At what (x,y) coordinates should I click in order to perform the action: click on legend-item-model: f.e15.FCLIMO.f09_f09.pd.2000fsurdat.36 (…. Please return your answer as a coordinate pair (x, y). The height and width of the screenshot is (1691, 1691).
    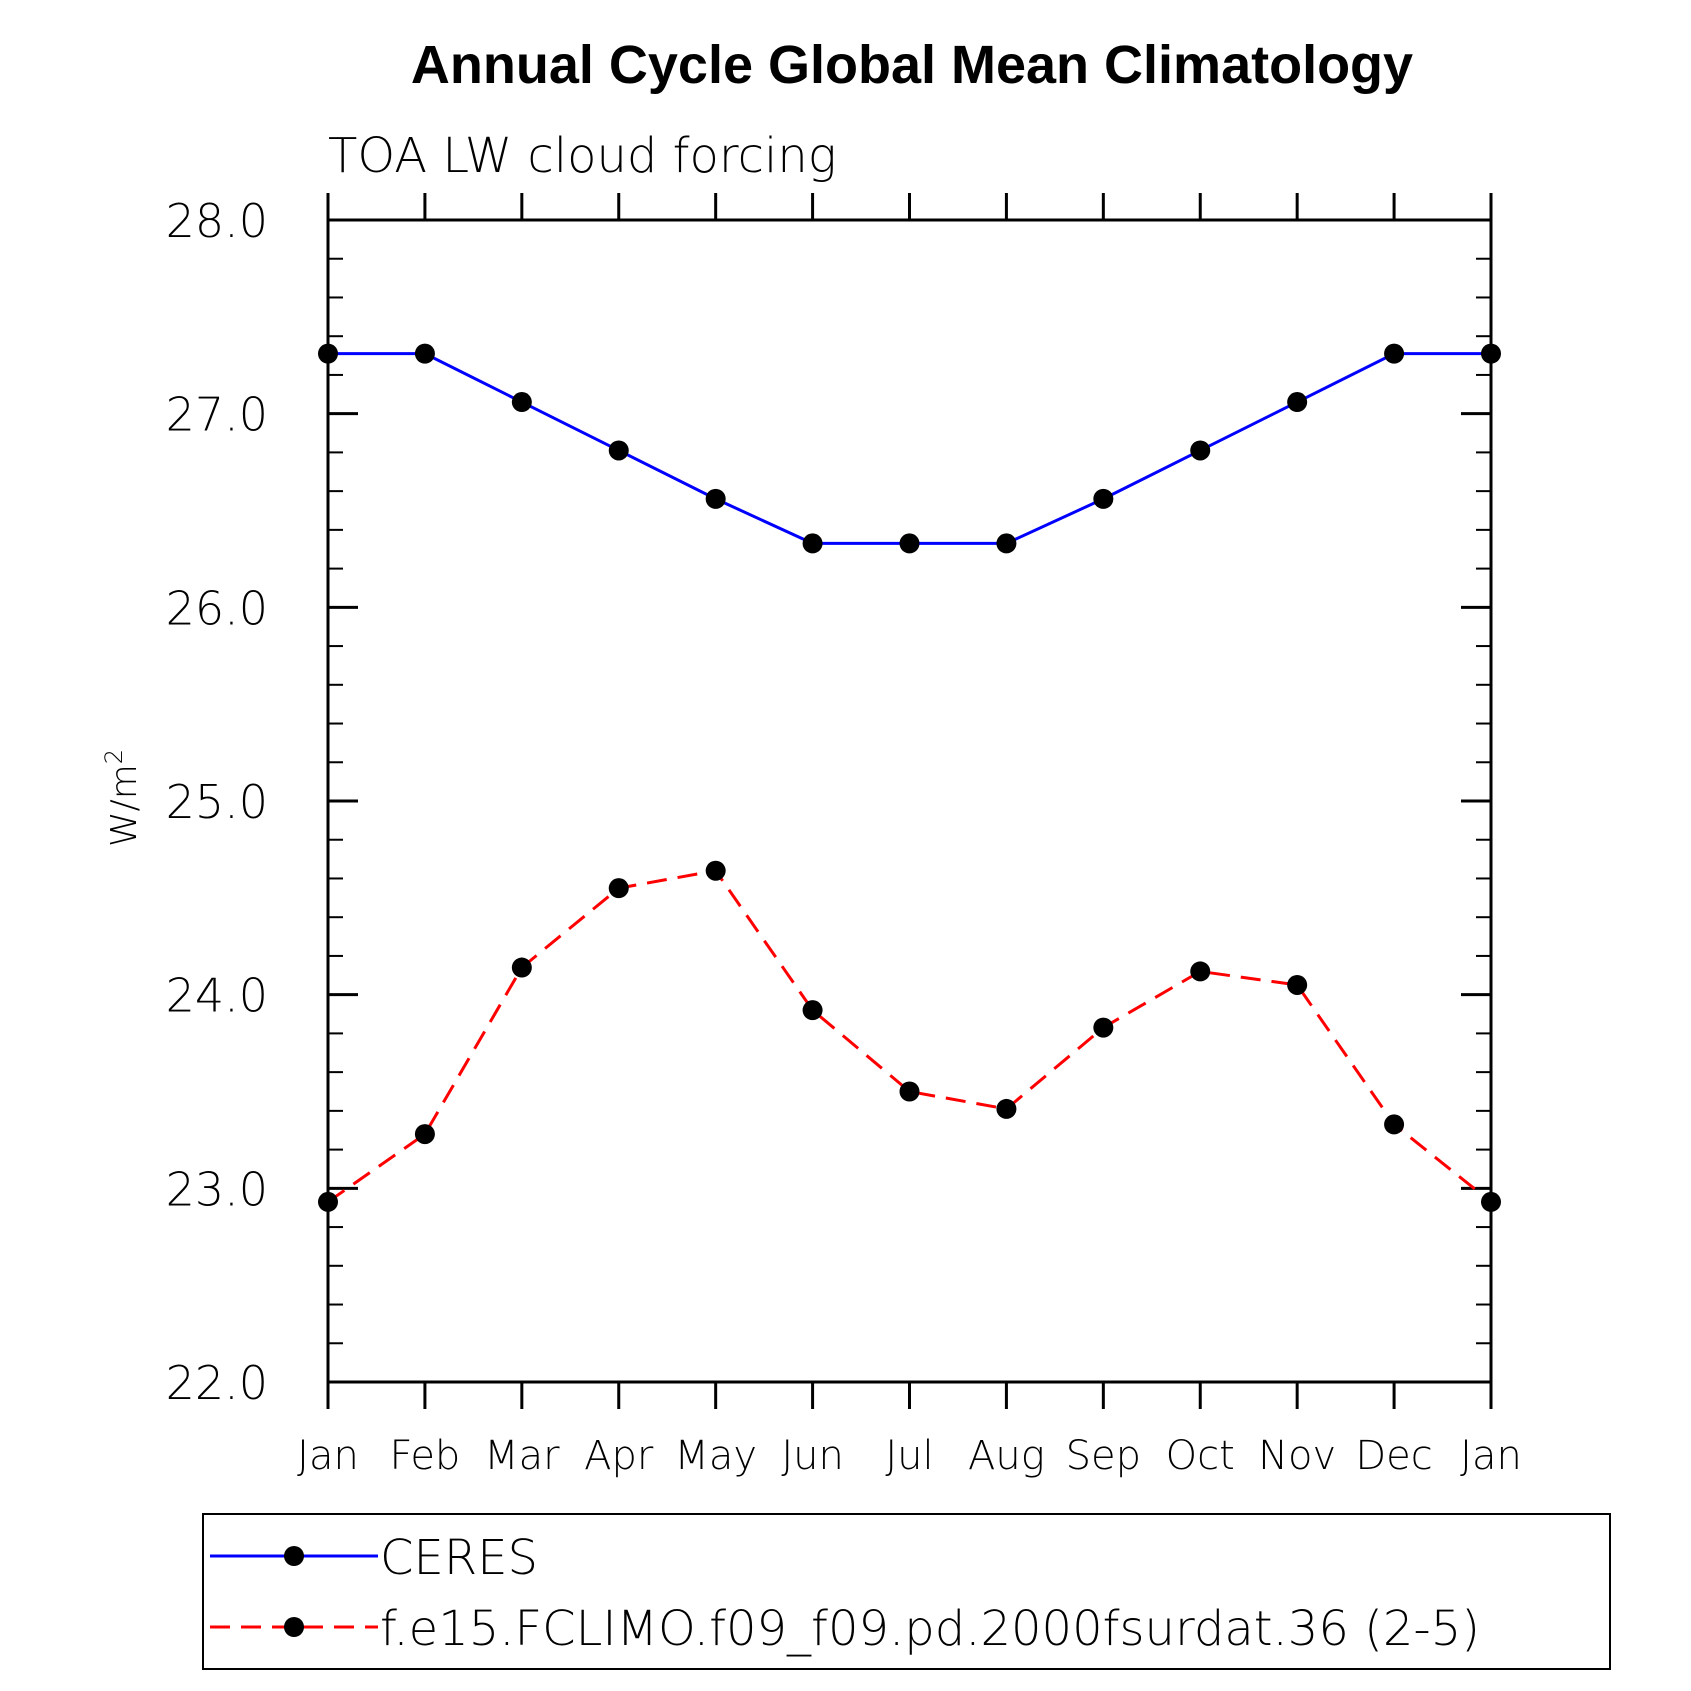
    Looking at the image, I should click on (845, 1629).